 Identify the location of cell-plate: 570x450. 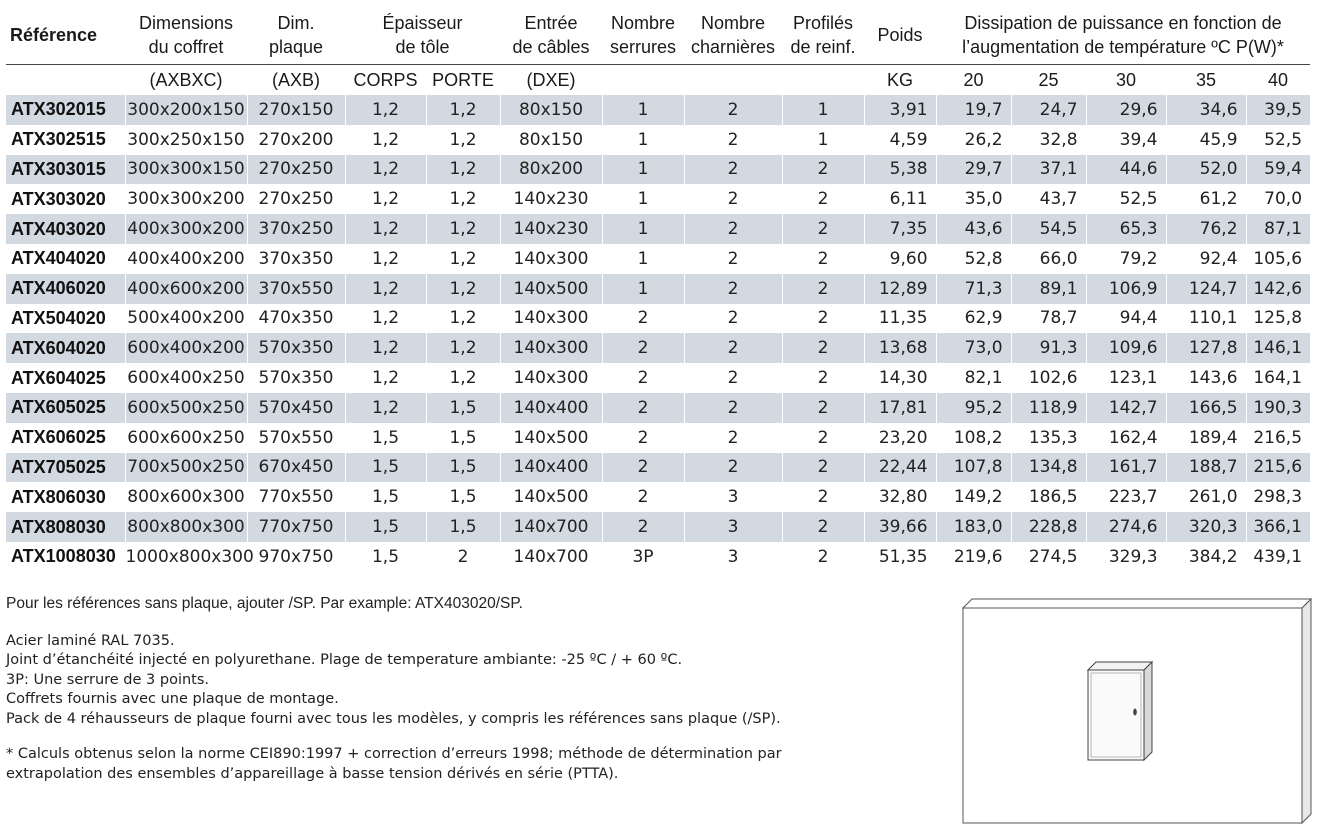
(295, 407).